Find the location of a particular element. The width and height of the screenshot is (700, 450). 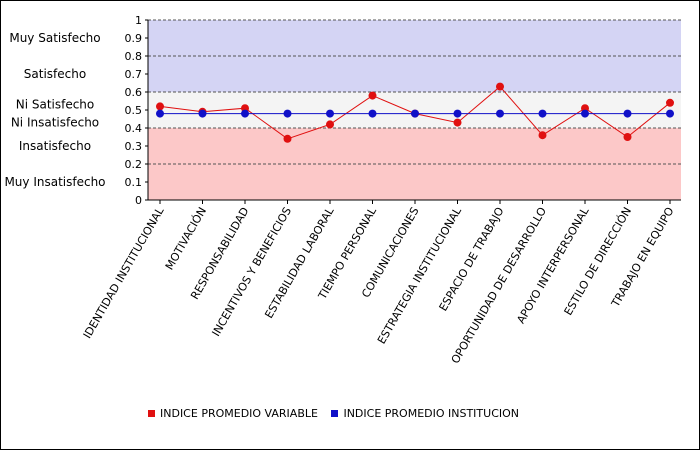

band-label-2: Ni Satisfecho is located at coordinates (55, 105).